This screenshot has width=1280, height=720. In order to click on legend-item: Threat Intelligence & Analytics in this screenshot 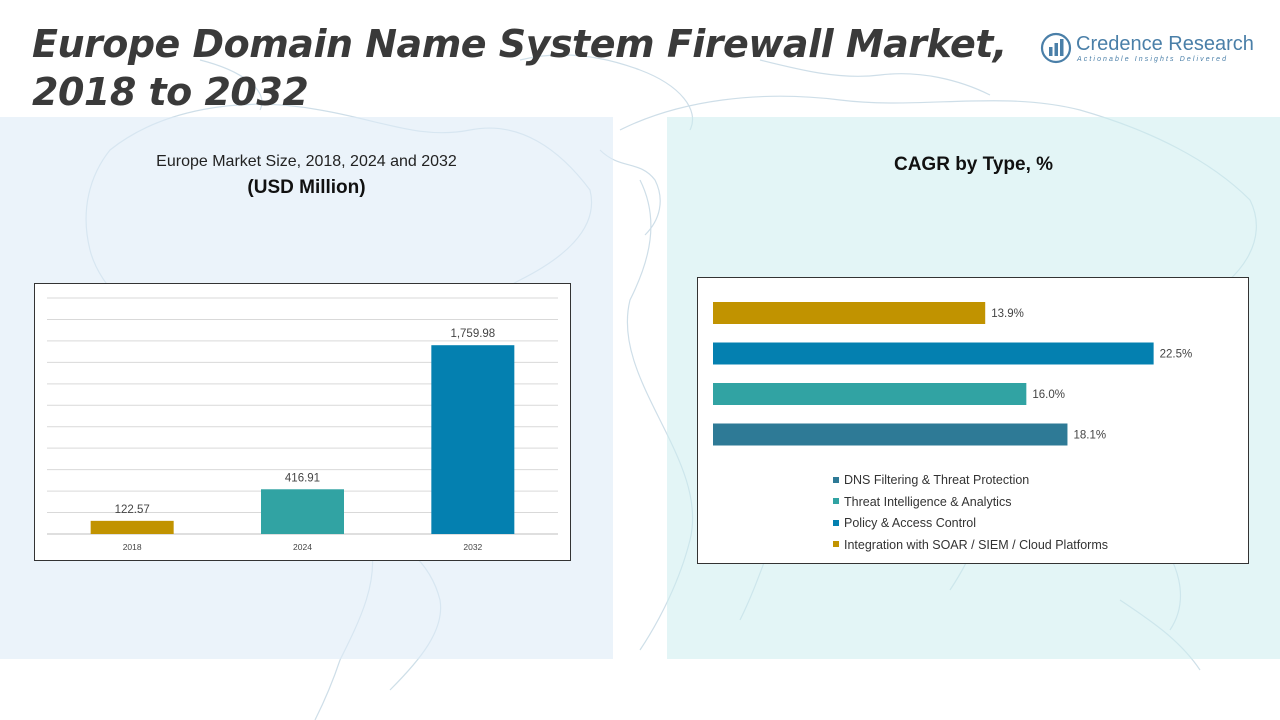, I will do `click(970, 505)`.